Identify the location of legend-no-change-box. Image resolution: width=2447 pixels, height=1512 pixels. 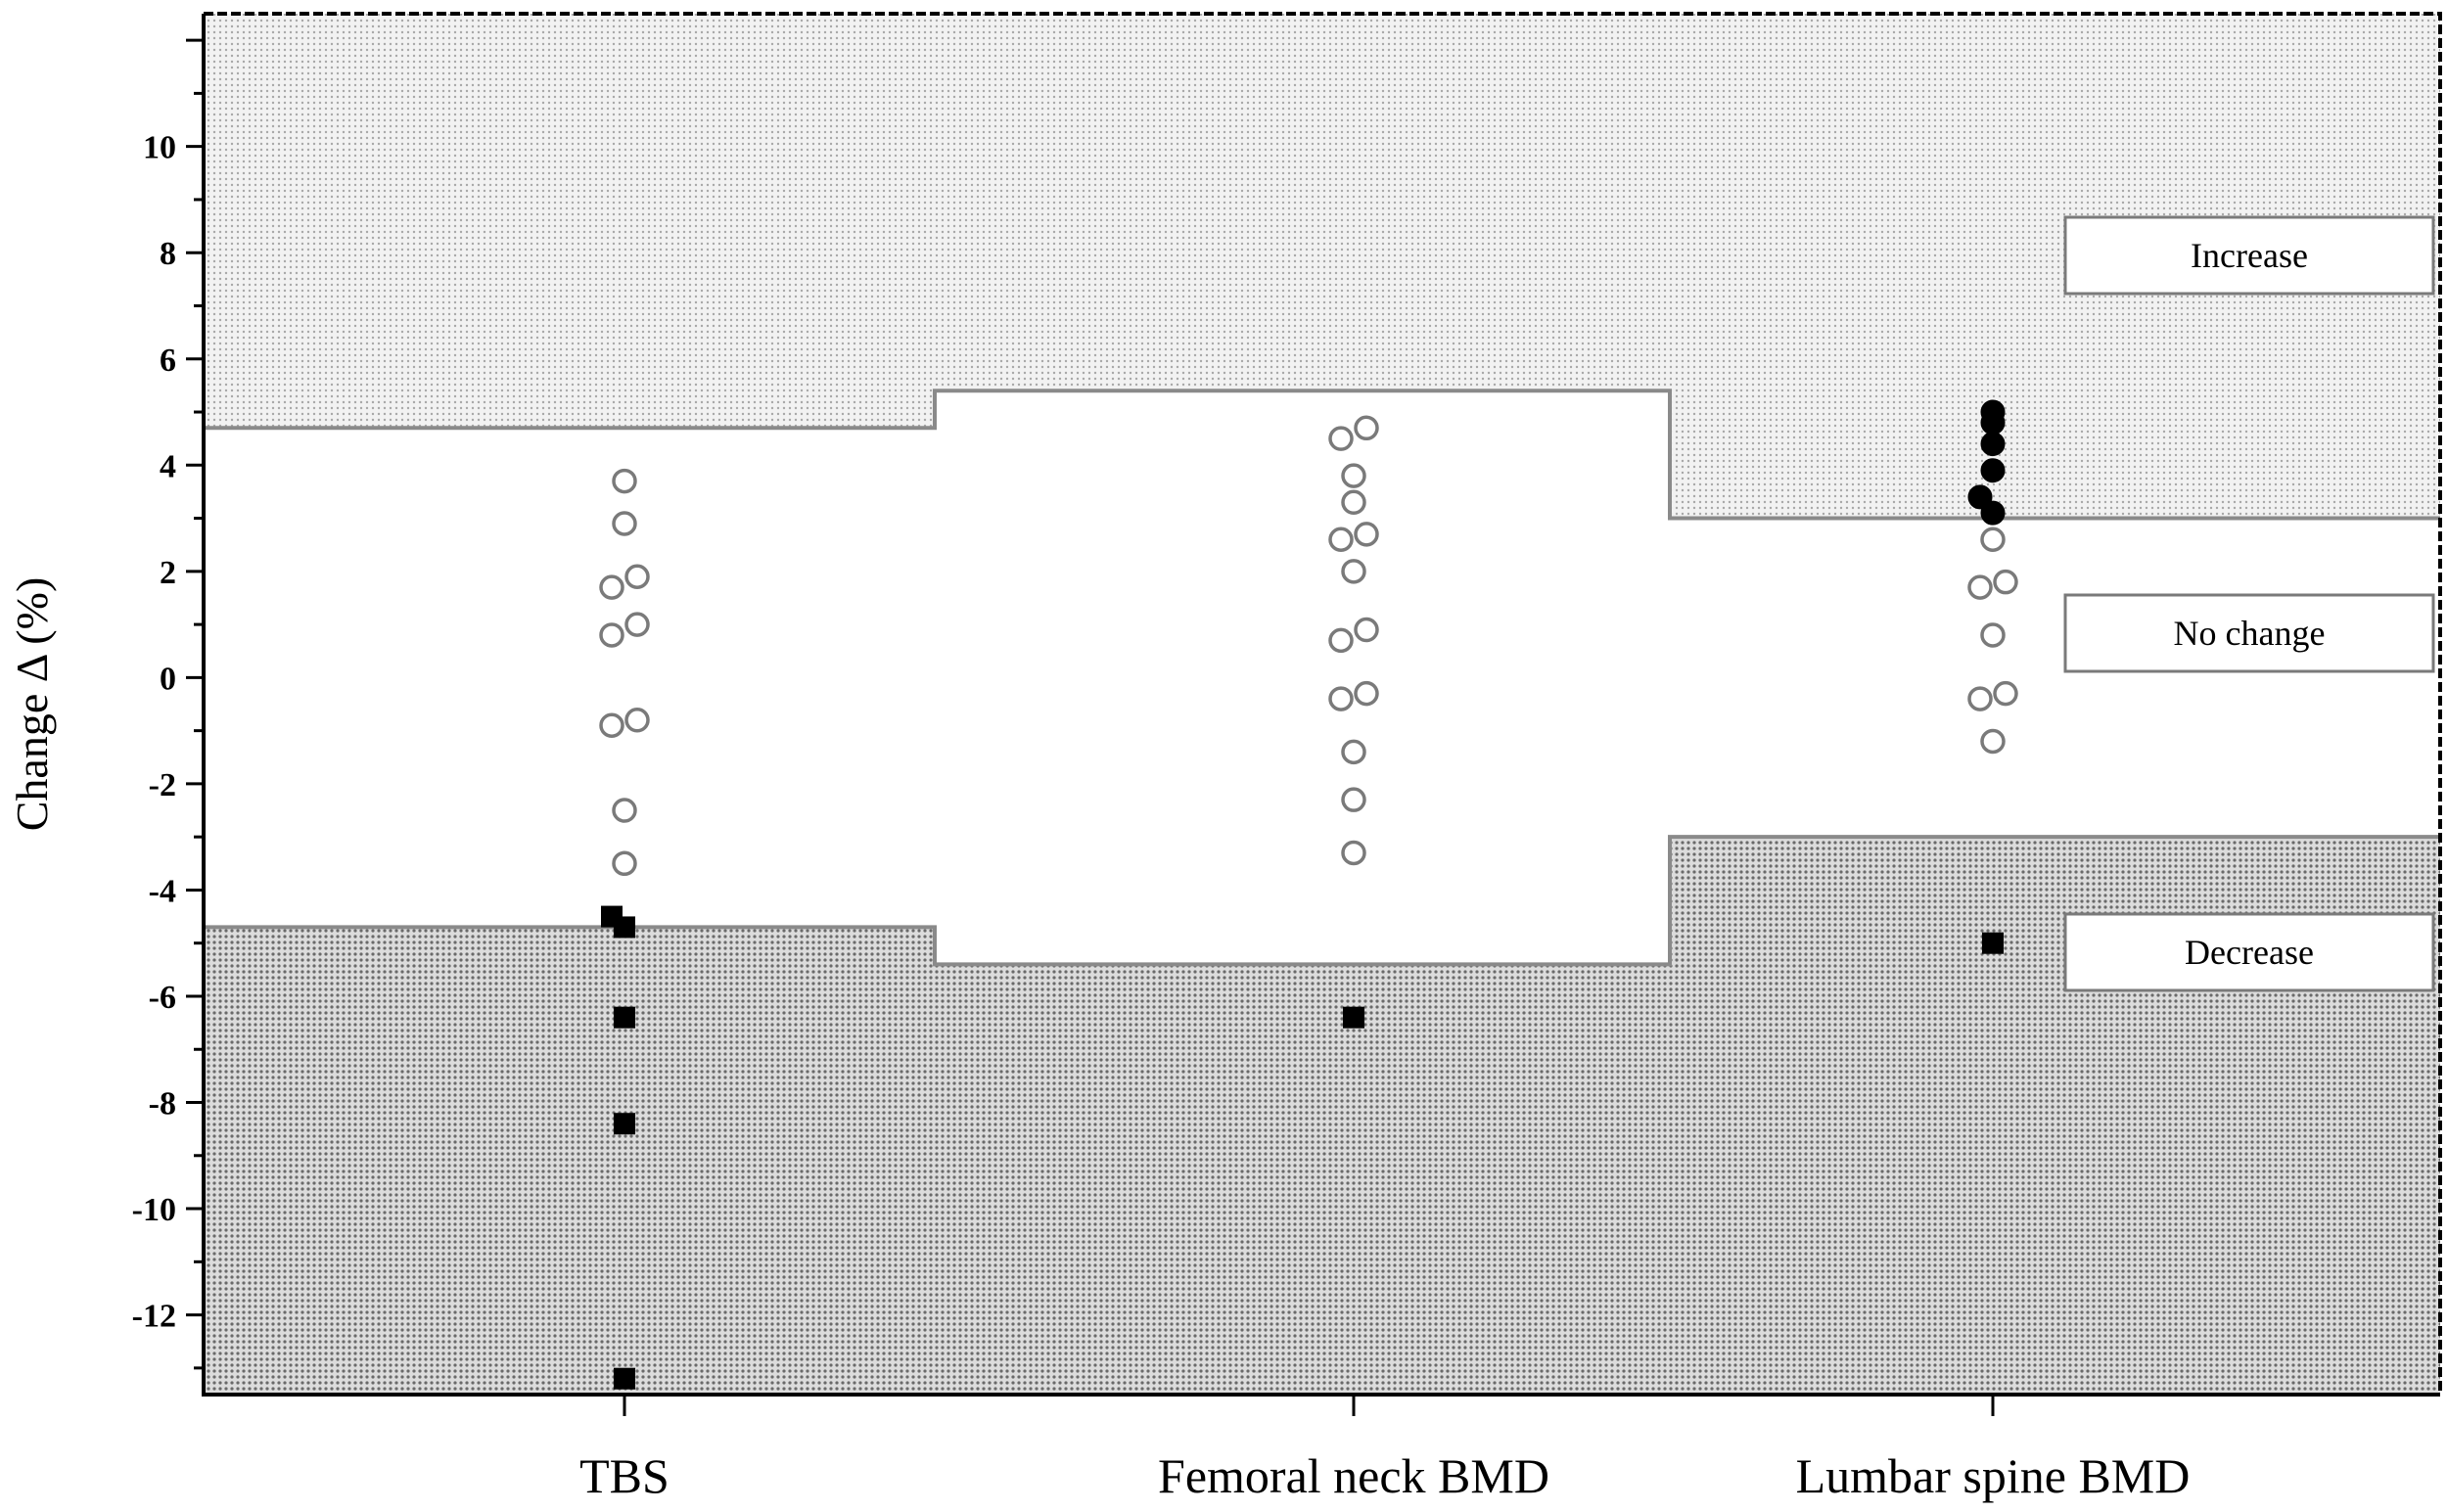
(2249, 633).